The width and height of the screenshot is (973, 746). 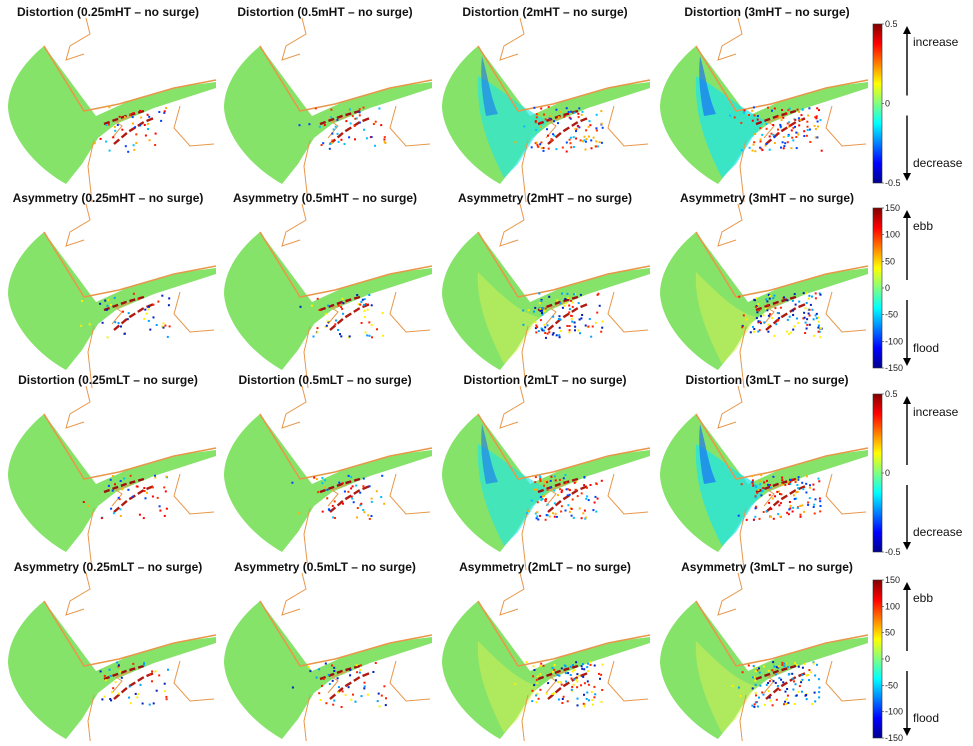 I want to click on down-arrow-icon, so click(x=907, y=732).